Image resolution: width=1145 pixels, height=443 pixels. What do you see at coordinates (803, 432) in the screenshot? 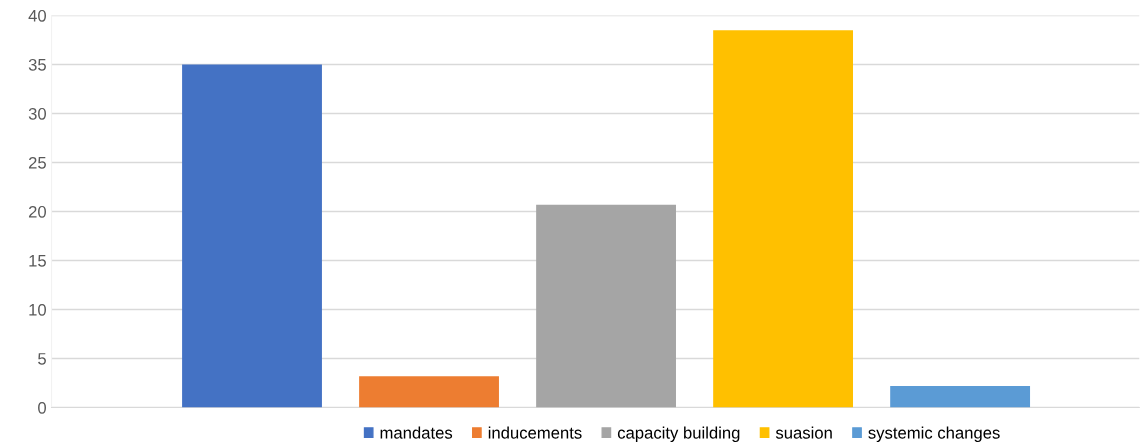
I see `legend-label: suasion` at bounding box center [803, 432].